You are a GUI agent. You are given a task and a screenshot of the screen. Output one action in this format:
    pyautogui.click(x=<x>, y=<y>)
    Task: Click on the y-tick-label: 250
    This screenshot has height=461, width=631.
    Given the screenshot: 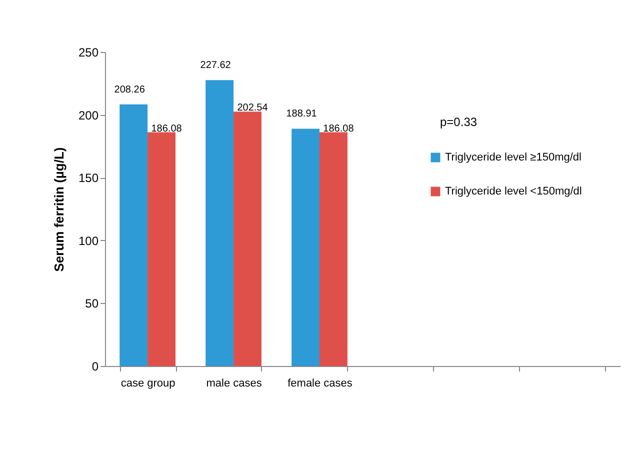 What is the action you would take?
    pyautogui.click(x=88, y=53)
    